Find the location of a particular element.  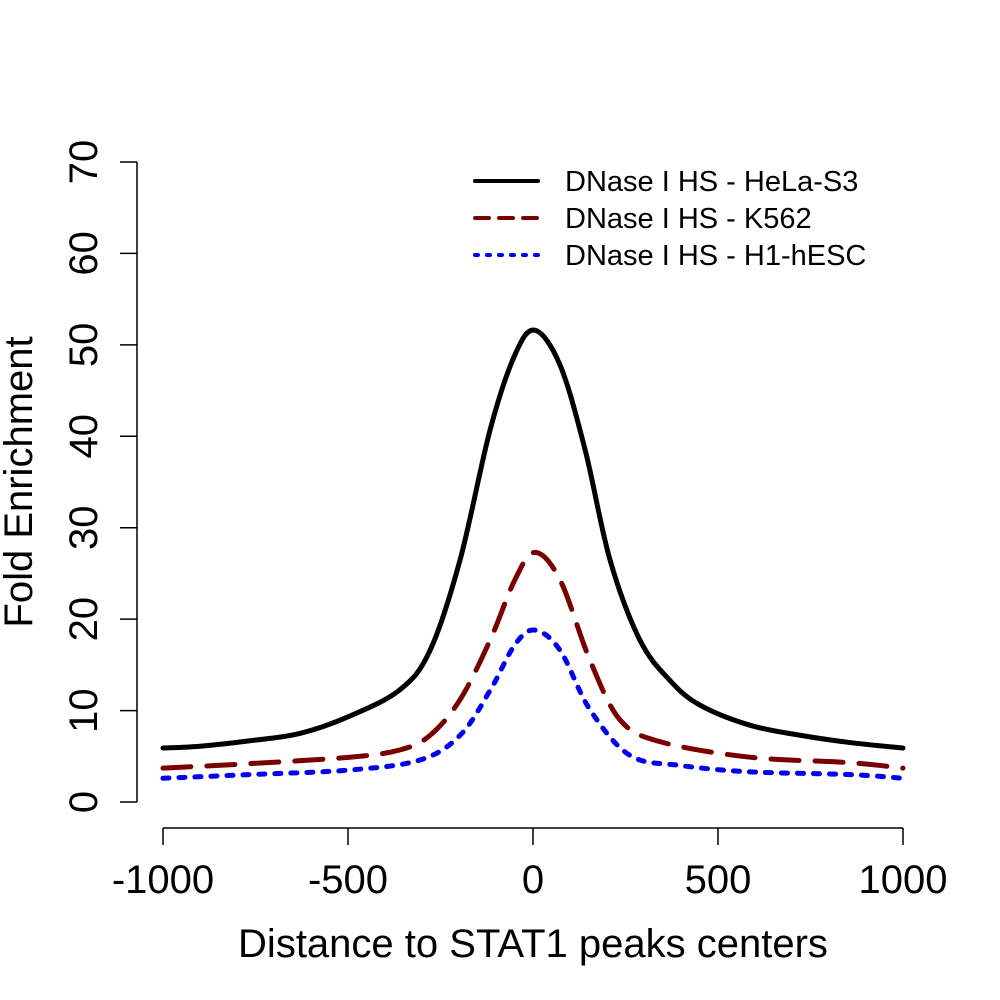

x-axis-title: Distance to STAT1 peaks centers is located at coordinates (533, 944).